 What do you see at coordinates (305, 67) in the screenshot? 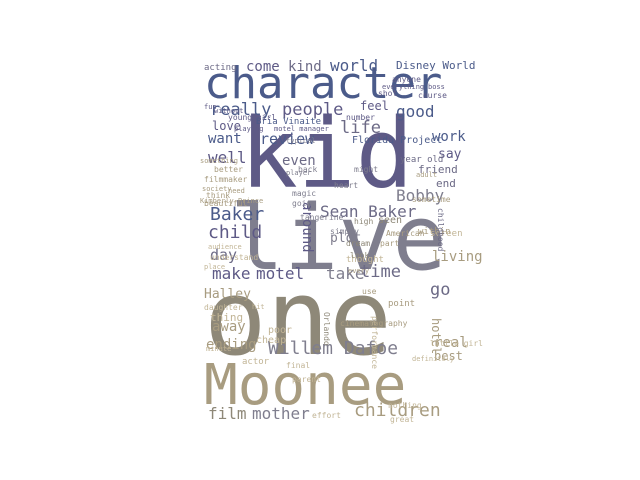
I see `cloud-word-kind: kind` at bounding box center [305, 67].